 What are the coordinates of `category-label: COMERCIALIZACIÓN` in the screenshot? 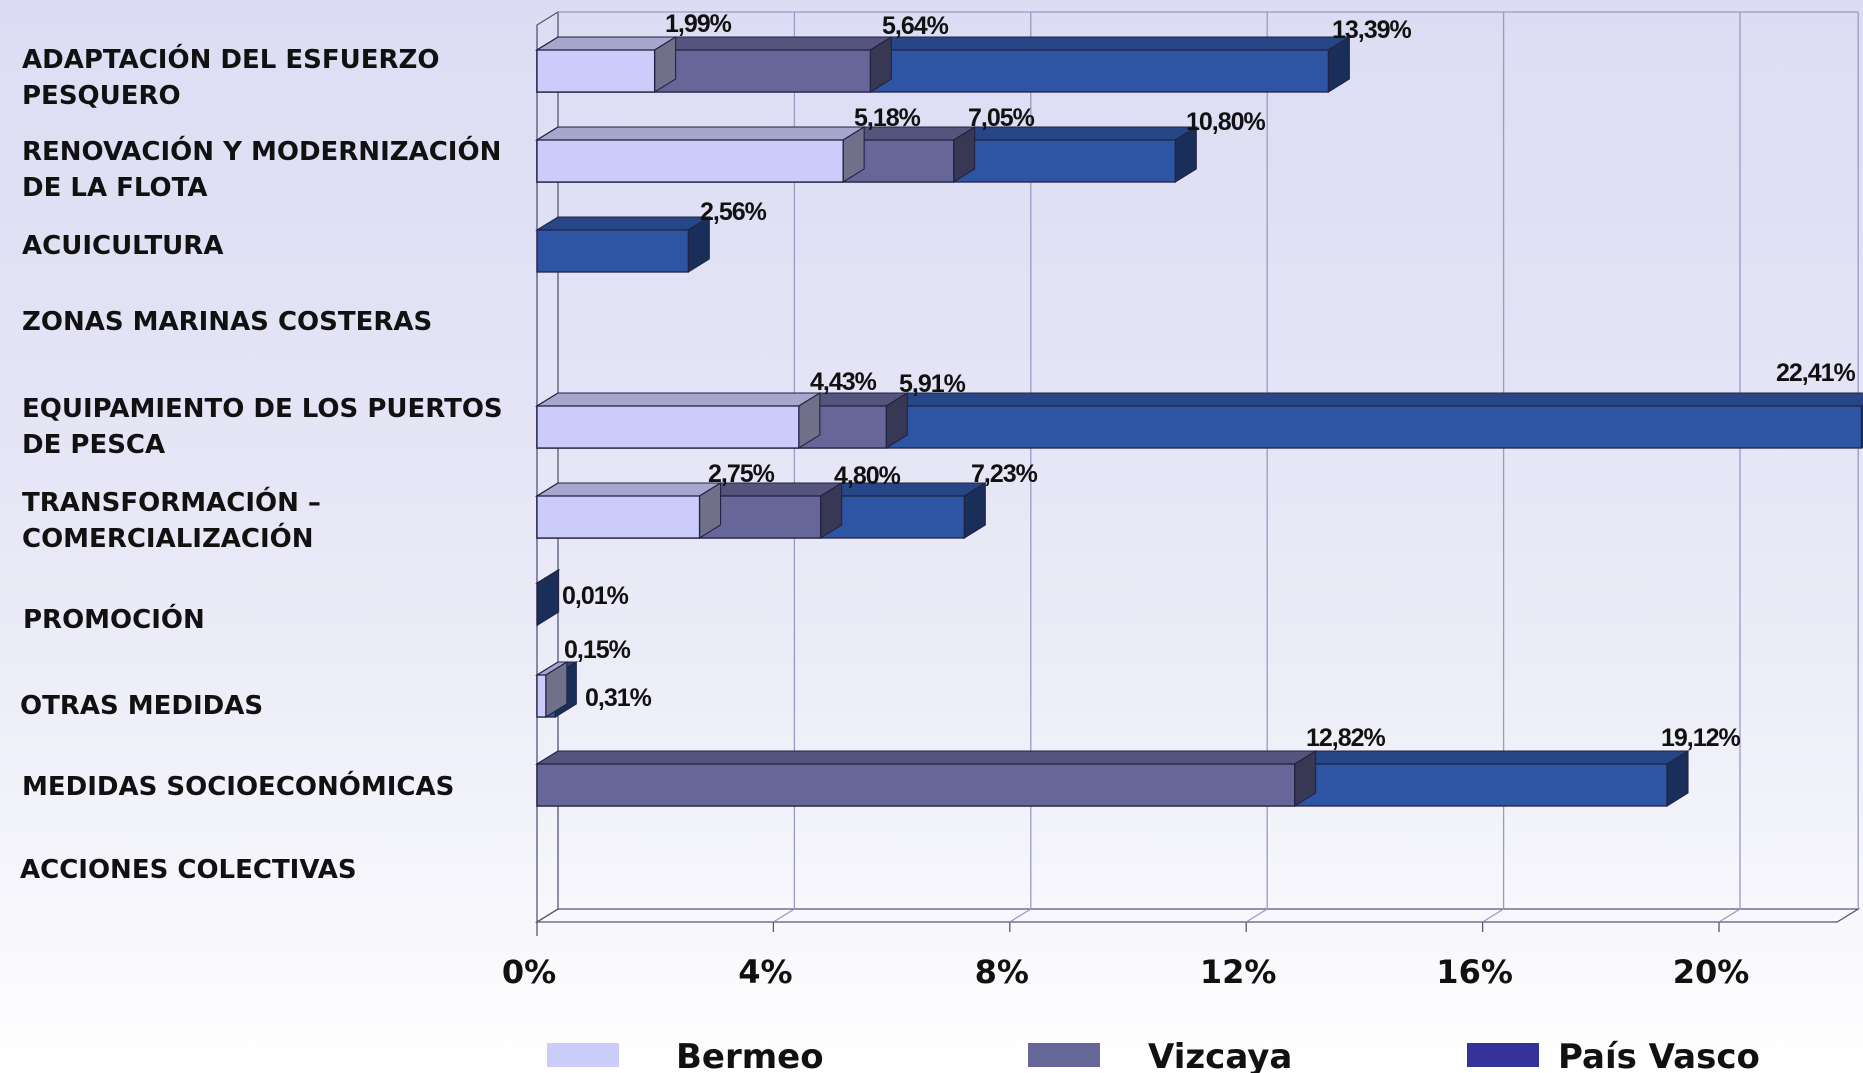 It's located at (168, 538).